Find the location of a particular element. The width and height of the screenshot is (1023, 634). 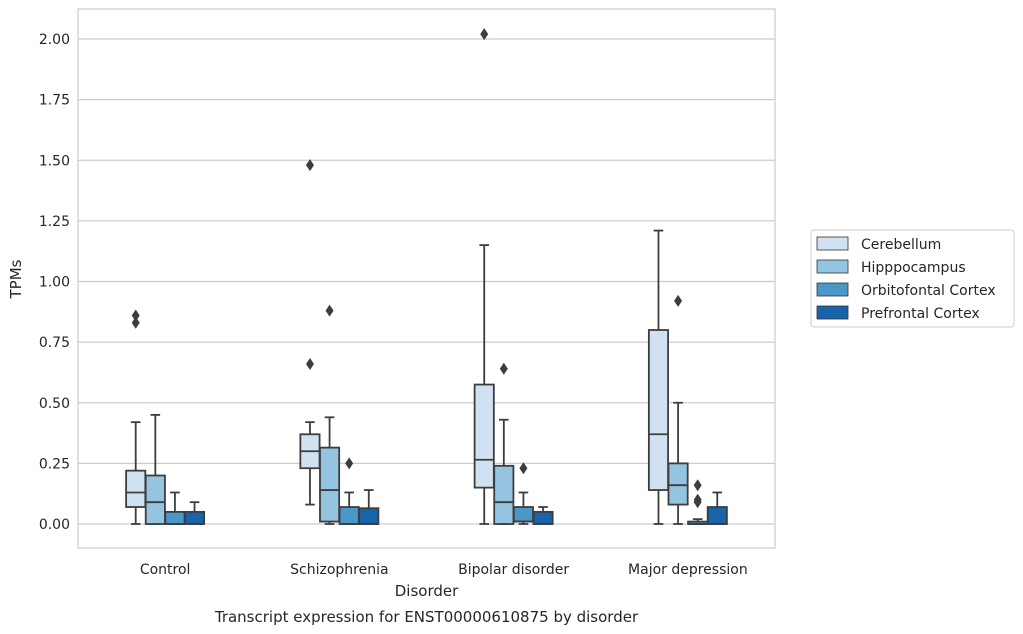

legend-label: Prefrontal Cortex is located at coordinates (920, 314).